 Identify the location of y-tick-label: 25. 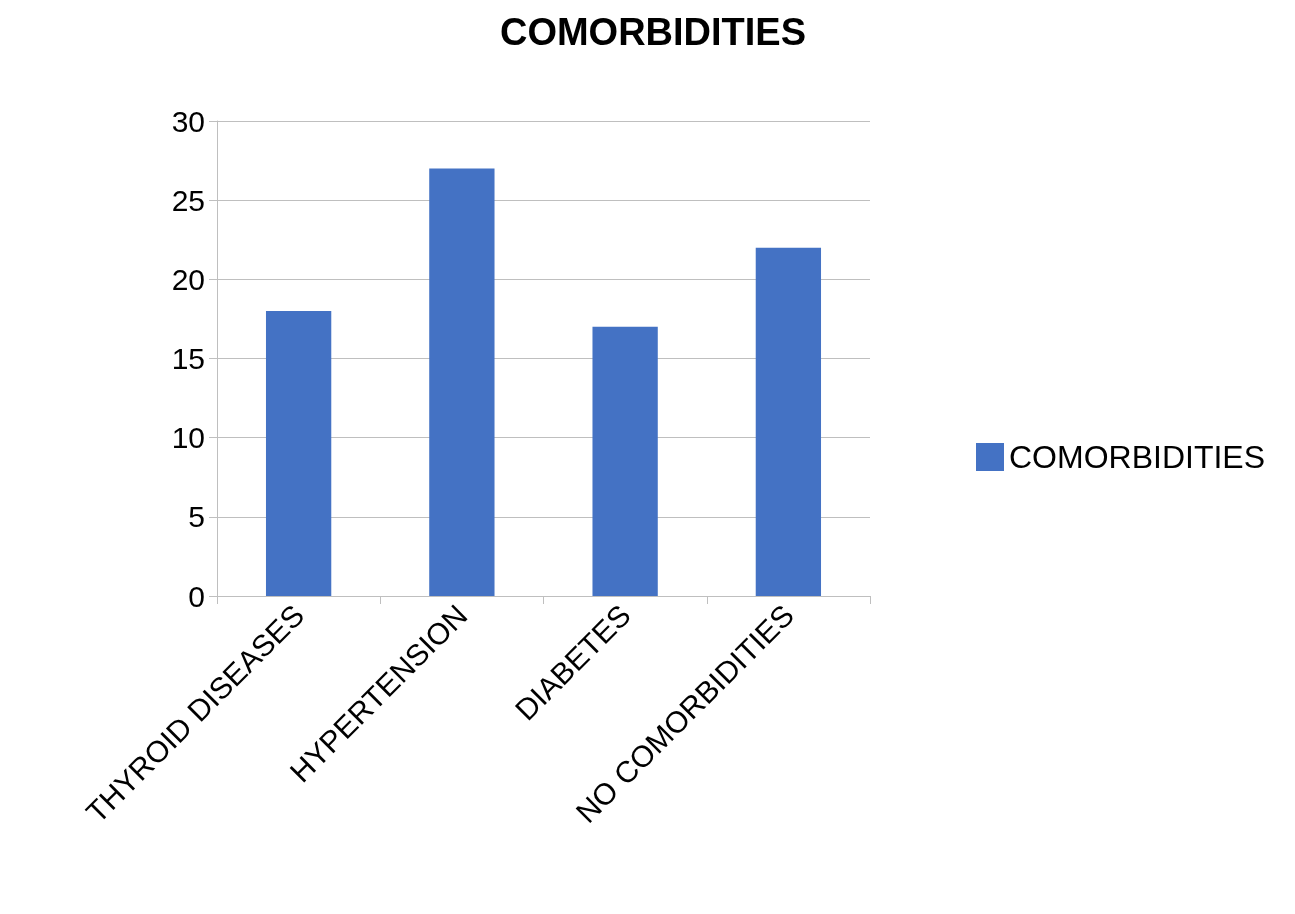
(188, 200).